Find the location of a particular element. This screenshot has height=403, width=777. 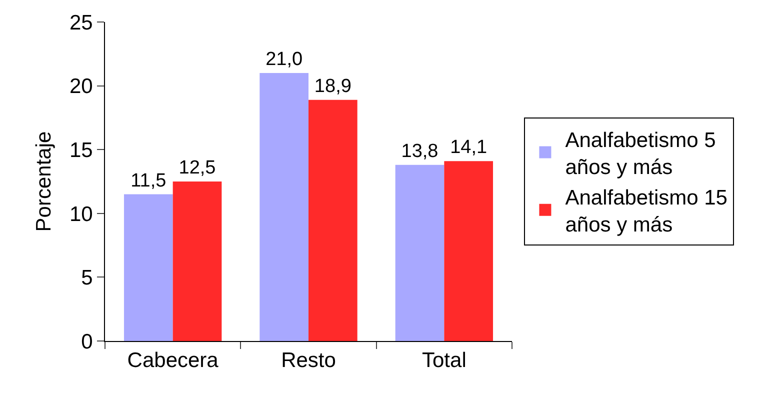

y-tick-label: 5 is located at coordinates (87, 278).